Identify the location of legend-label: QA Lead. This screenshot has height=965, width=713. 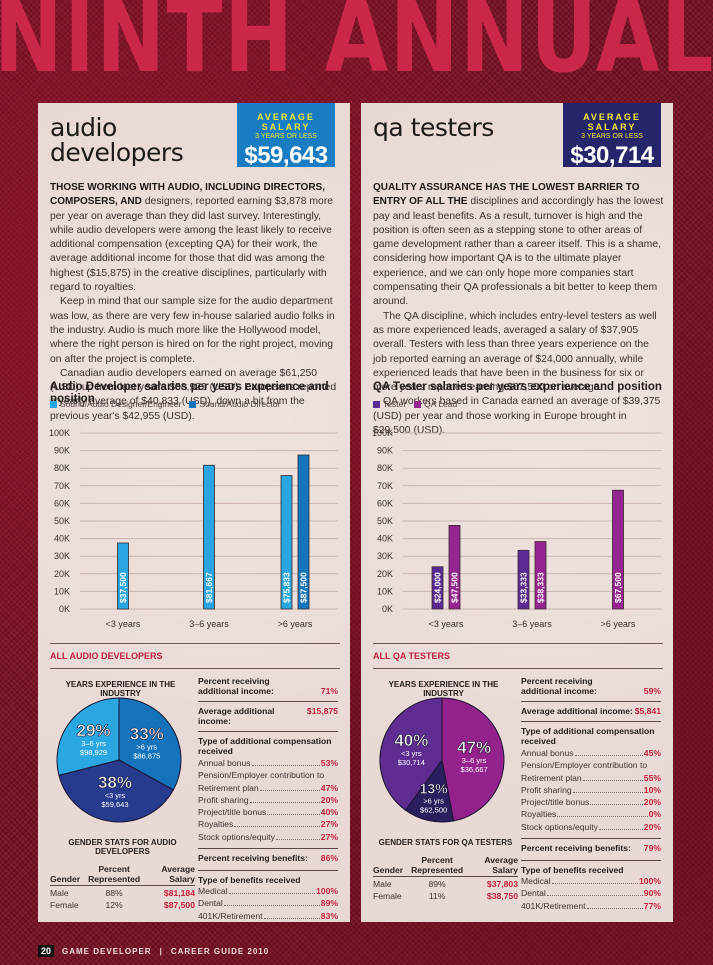
(441, 404).